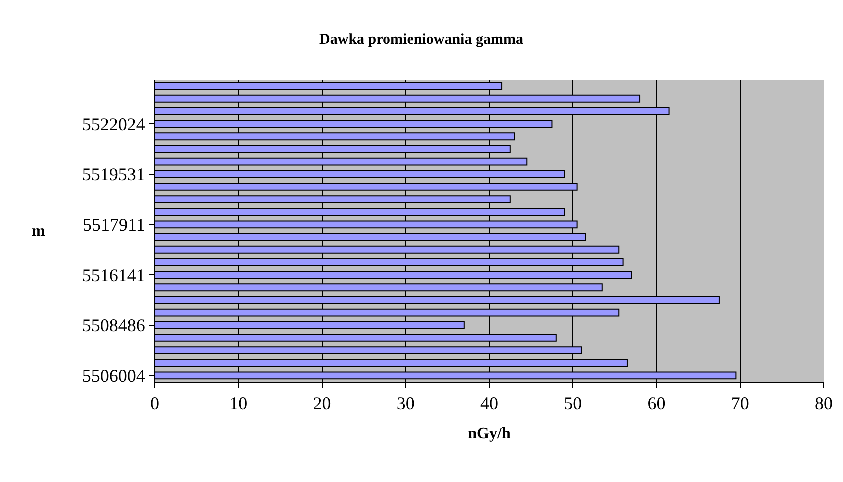  Describe the element at coordinates (740, 404) in the screenshot. I see `x-tick-label: 70` at that location.